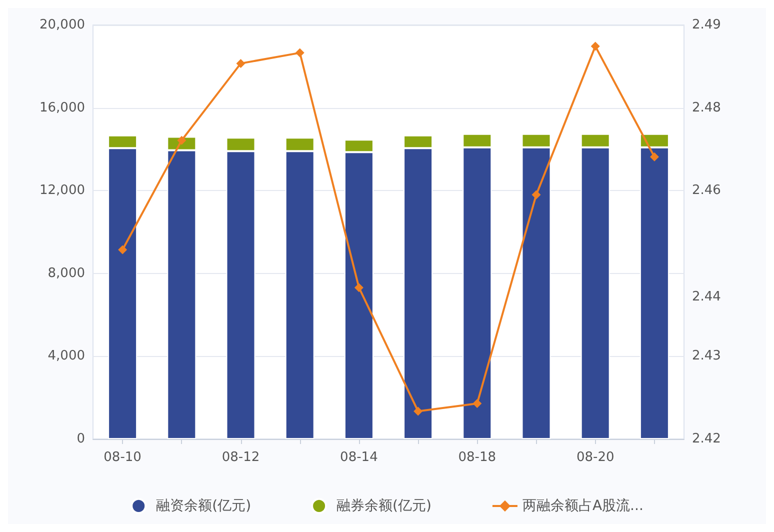  Describe the element at coordinates (384, 506) in the screenshot. I see `legend-label: 融券余额(亿元)` at that location.